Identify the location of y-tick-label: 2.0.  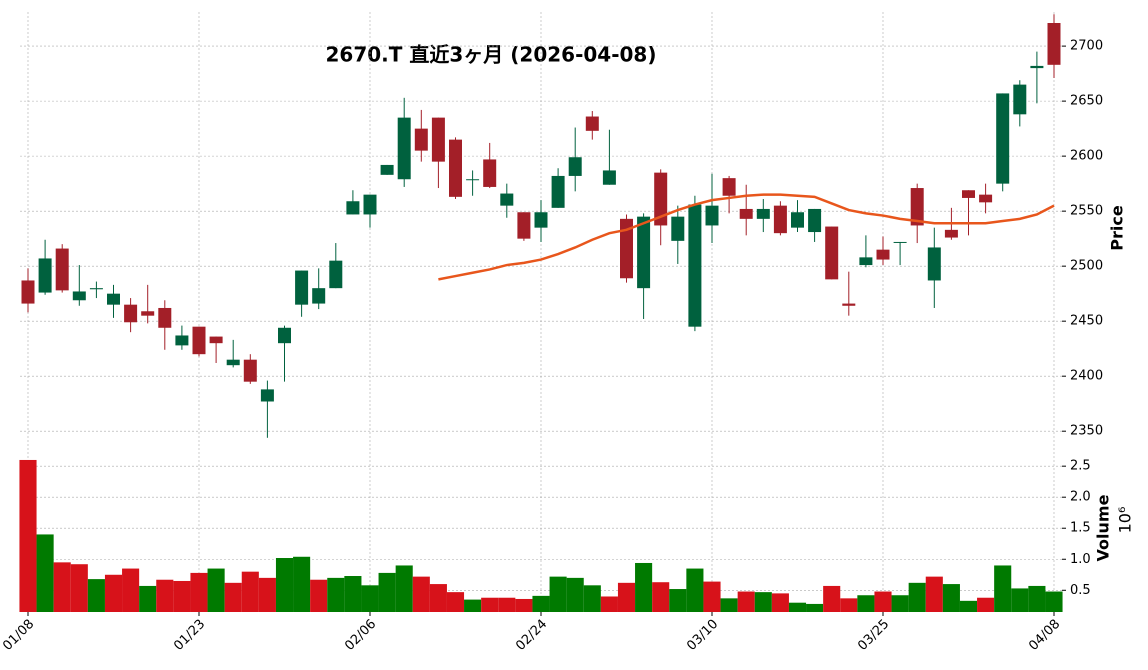
(1080, 497).